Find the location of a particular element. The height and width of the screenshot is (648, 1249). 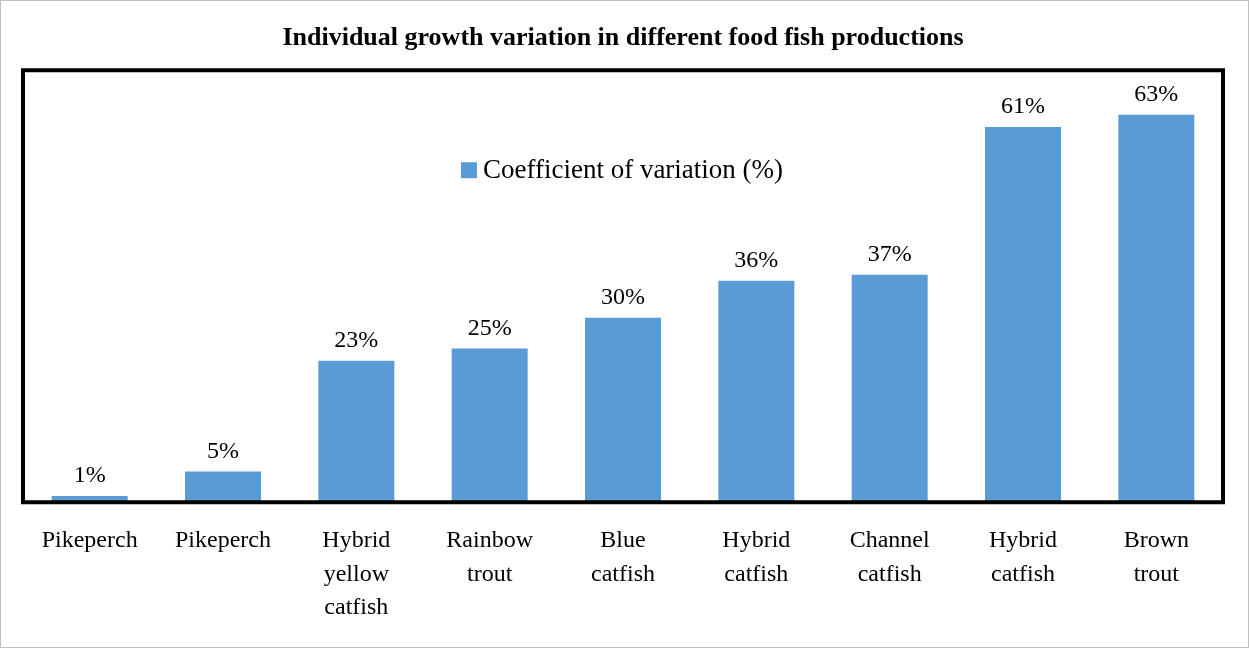

data-label: 5% is located at coordinates (223, 449).